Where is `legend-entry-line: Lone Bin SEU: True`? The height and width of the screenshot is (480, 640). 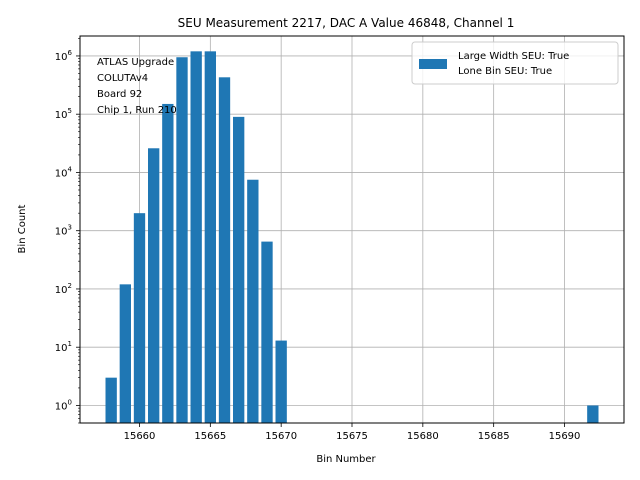
legend-entry-line: Lone Bin SEU: True is located at coordinates (505, 71).